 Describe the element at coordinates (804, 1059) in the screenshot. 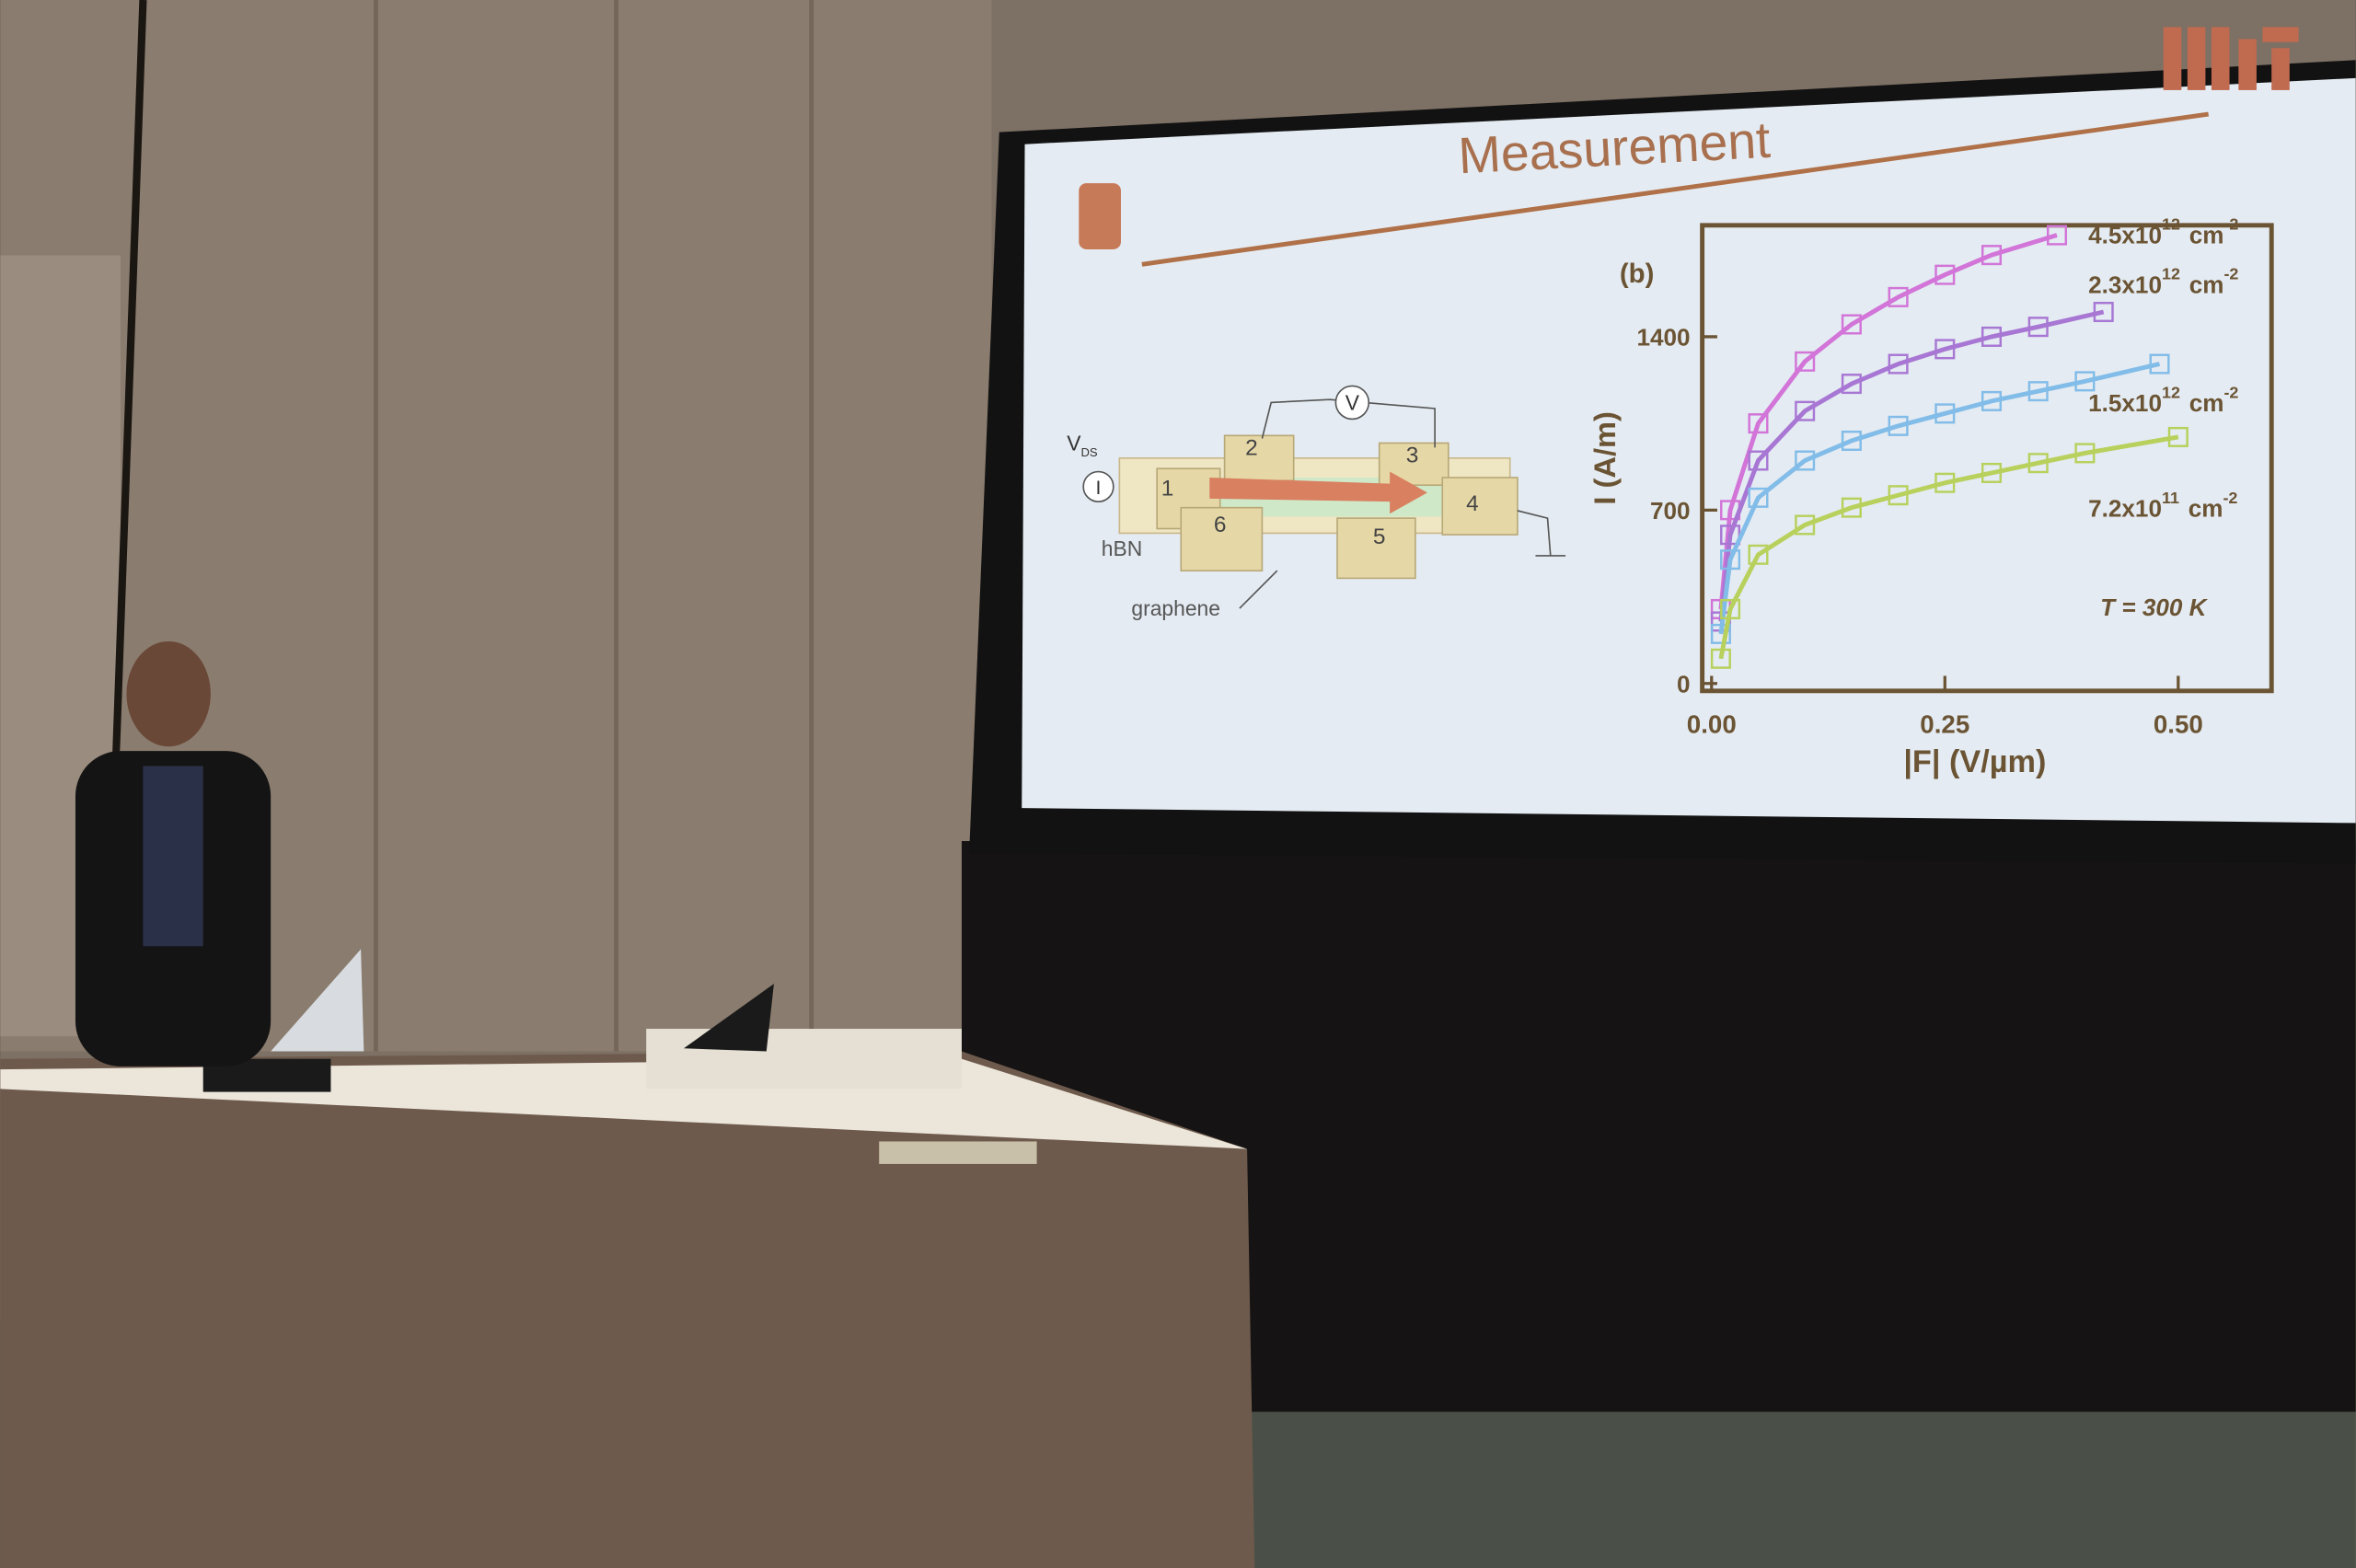

I see `back-table` at that location.